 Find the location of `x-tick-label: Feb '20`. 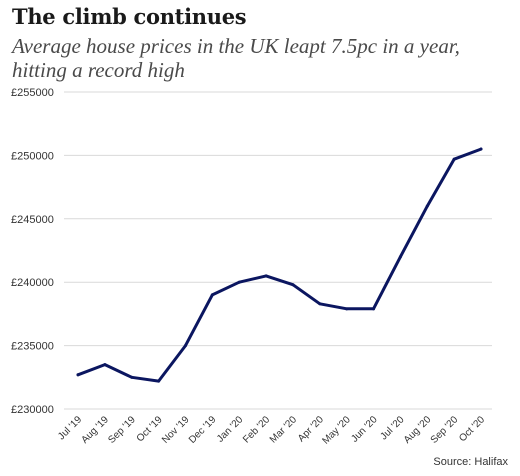

x-tick-label: Feb '20 is located at coordinates (256, 429).